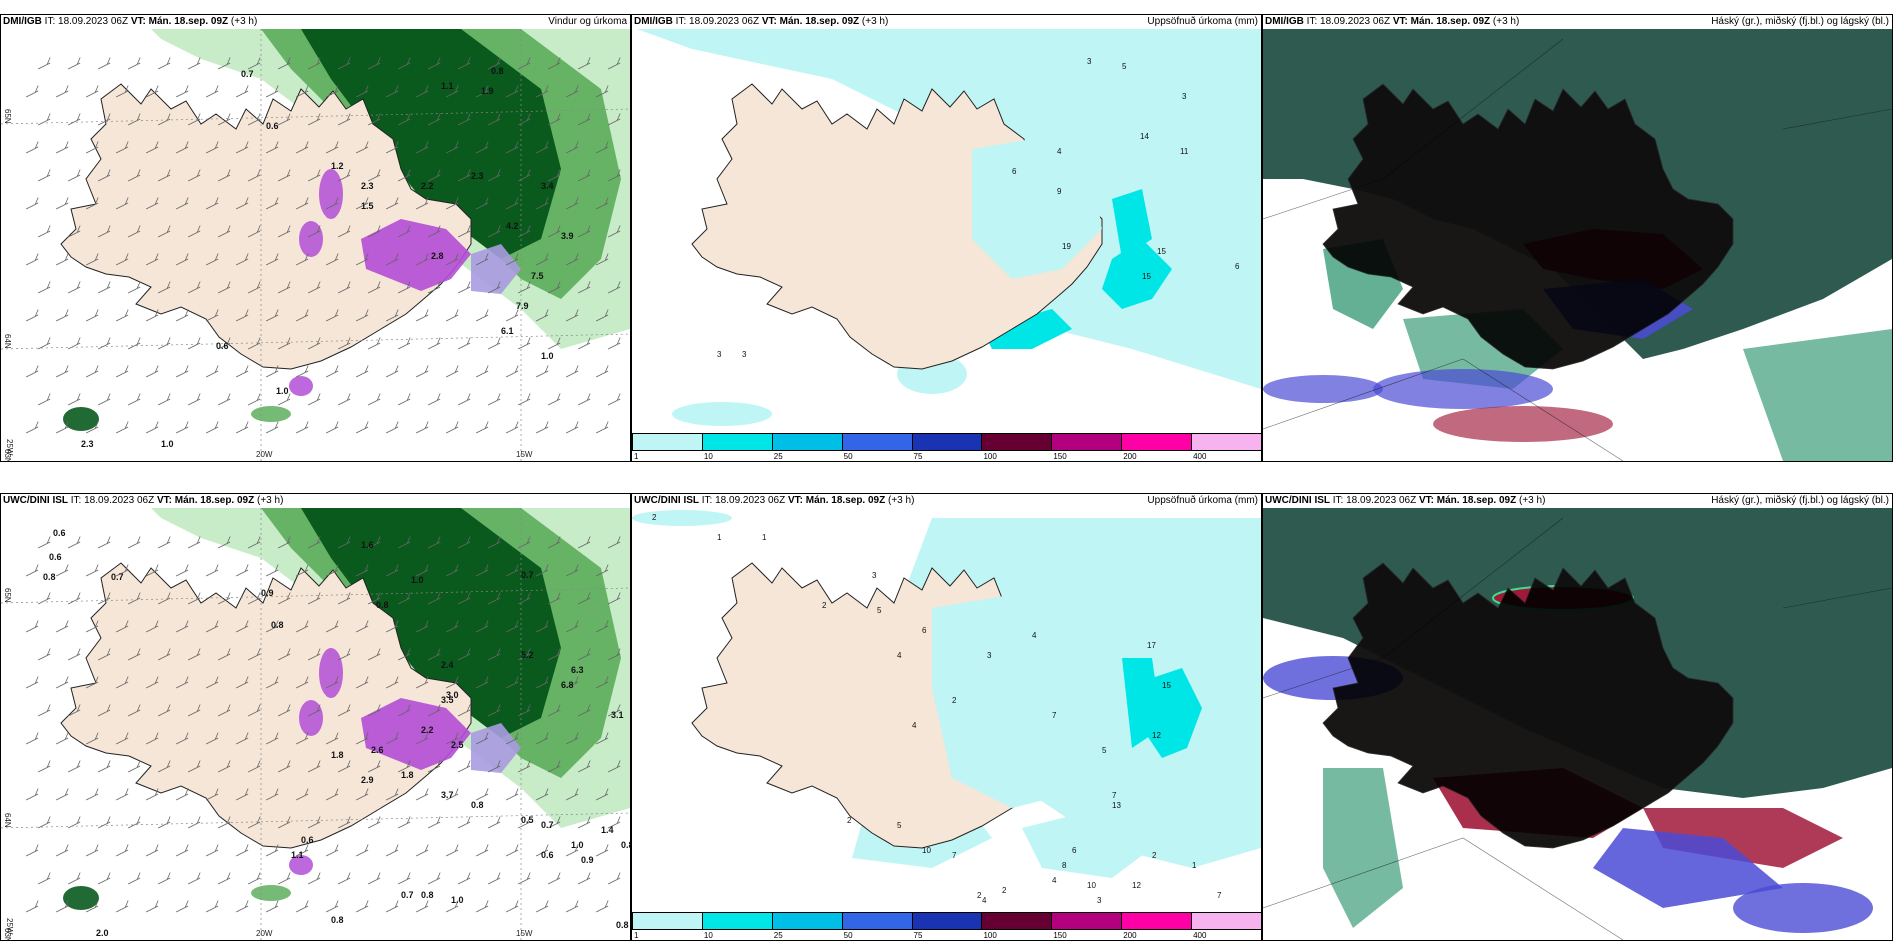  What do you see at coordinates (367, 545) in the screenshot?
I see `precip-value-label: 1.6` at bounding box center [367, 545].